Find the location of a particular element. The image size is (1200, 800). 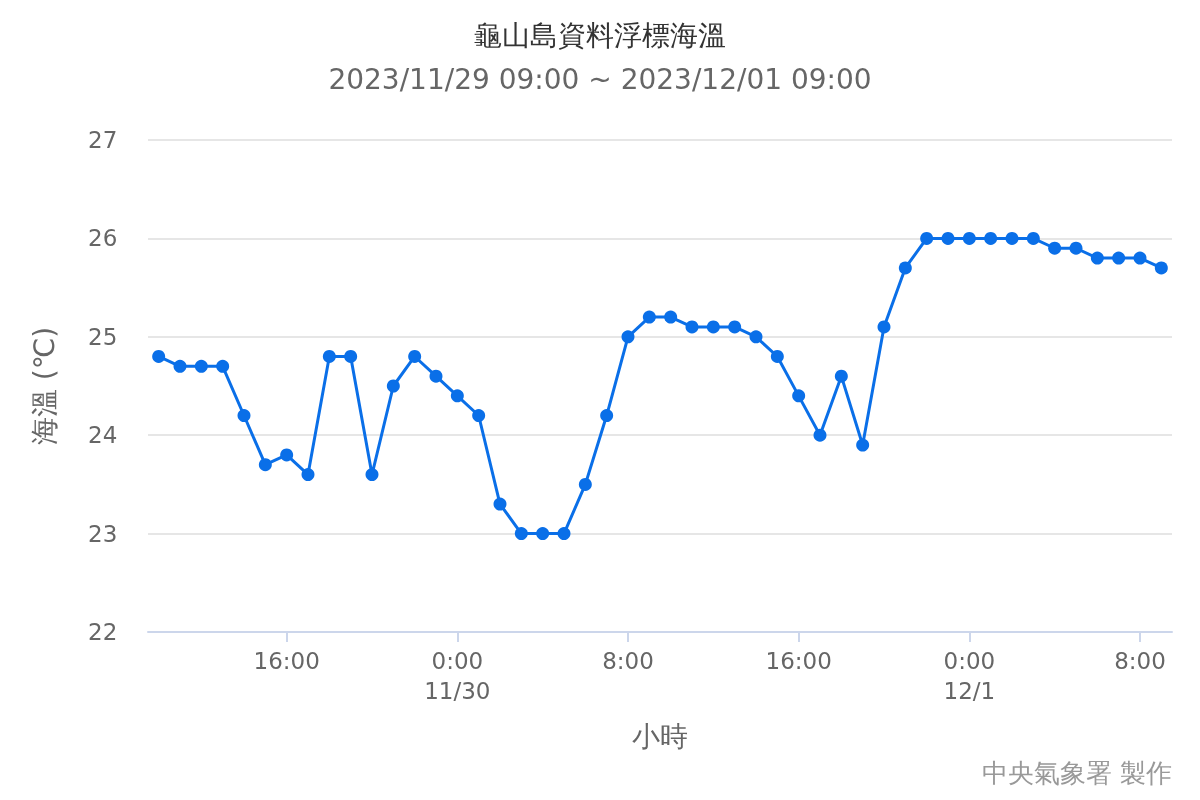

y-tick-label: 22 is located at coordinates (103, 632).